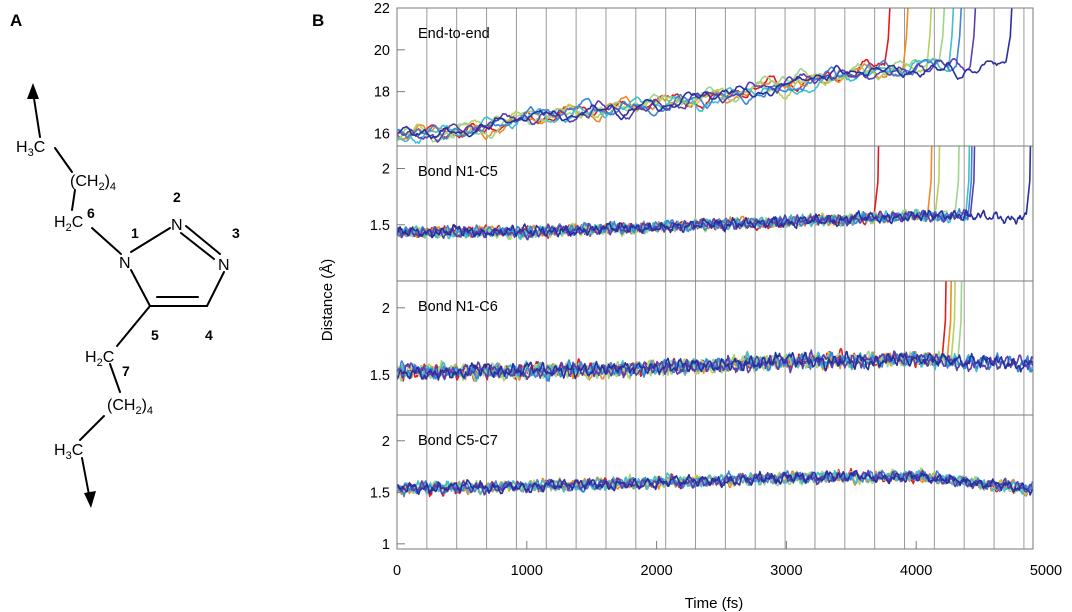 This screenshot has width=1072, height=612. Describe the element at coordinates (727, 560) in the screenshot. I see `x-axis: 0 1000 2000 3000 4000 5000` at that location.